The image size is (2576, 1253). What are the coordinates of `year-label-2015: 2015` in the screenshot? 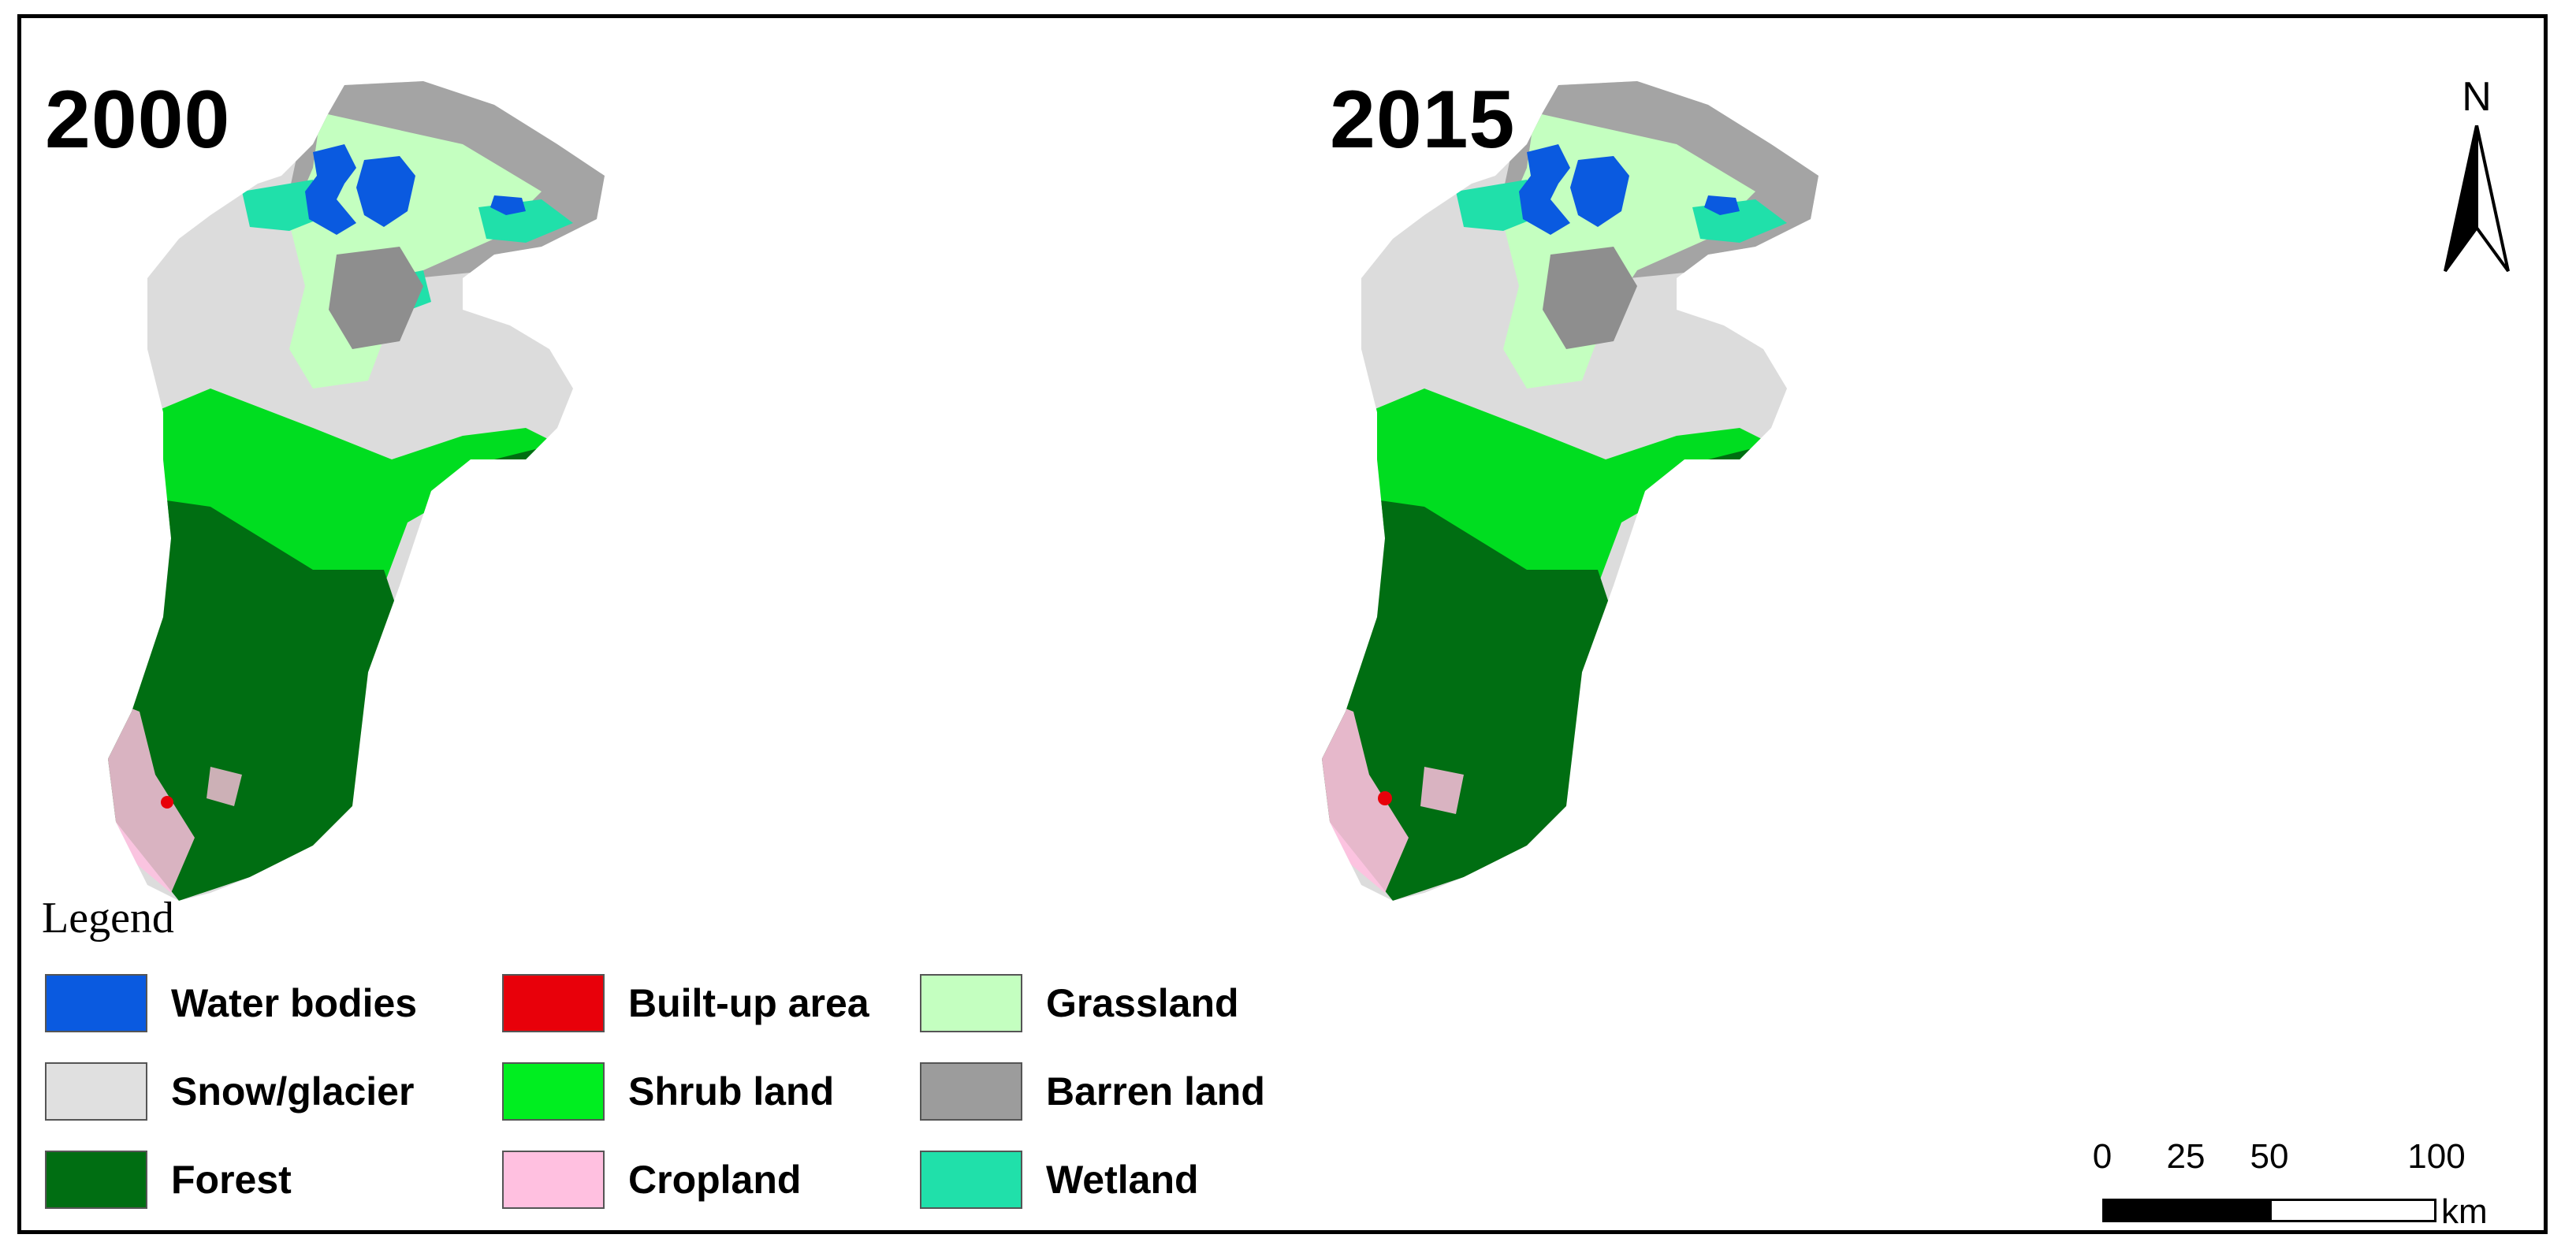 It's located at (1423, 120).